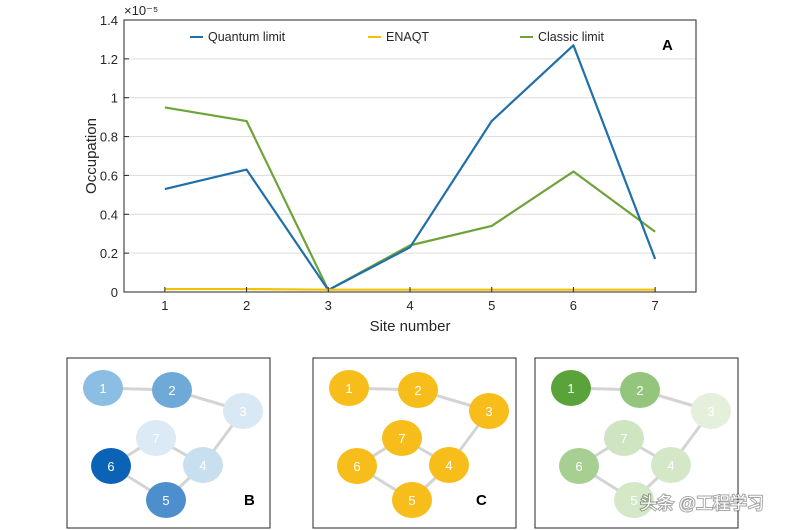 Image resolution: width=800 pixels, height=530 pixels. What do you see at coordinates (164, 305) in the screenshot?
I see `x-tick-label: 1` at bounding box center [164, 305].